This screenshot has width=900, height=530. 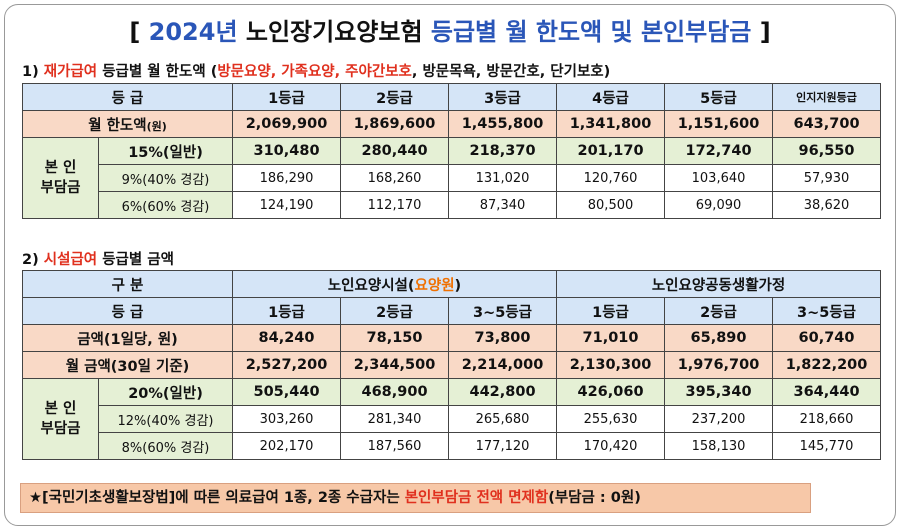 I want to click on cell-value: 69,090, so click(x=719, y=205).